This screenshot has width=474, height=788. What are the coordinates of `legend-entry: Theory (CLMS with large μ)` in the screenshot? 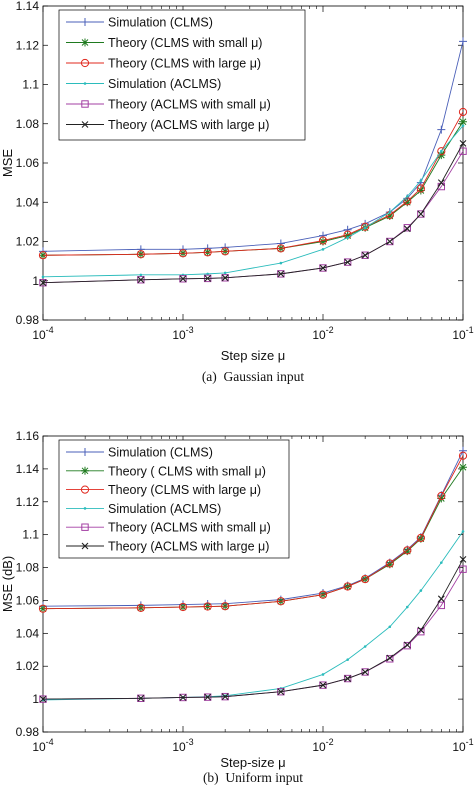 It's located at (184, 64).